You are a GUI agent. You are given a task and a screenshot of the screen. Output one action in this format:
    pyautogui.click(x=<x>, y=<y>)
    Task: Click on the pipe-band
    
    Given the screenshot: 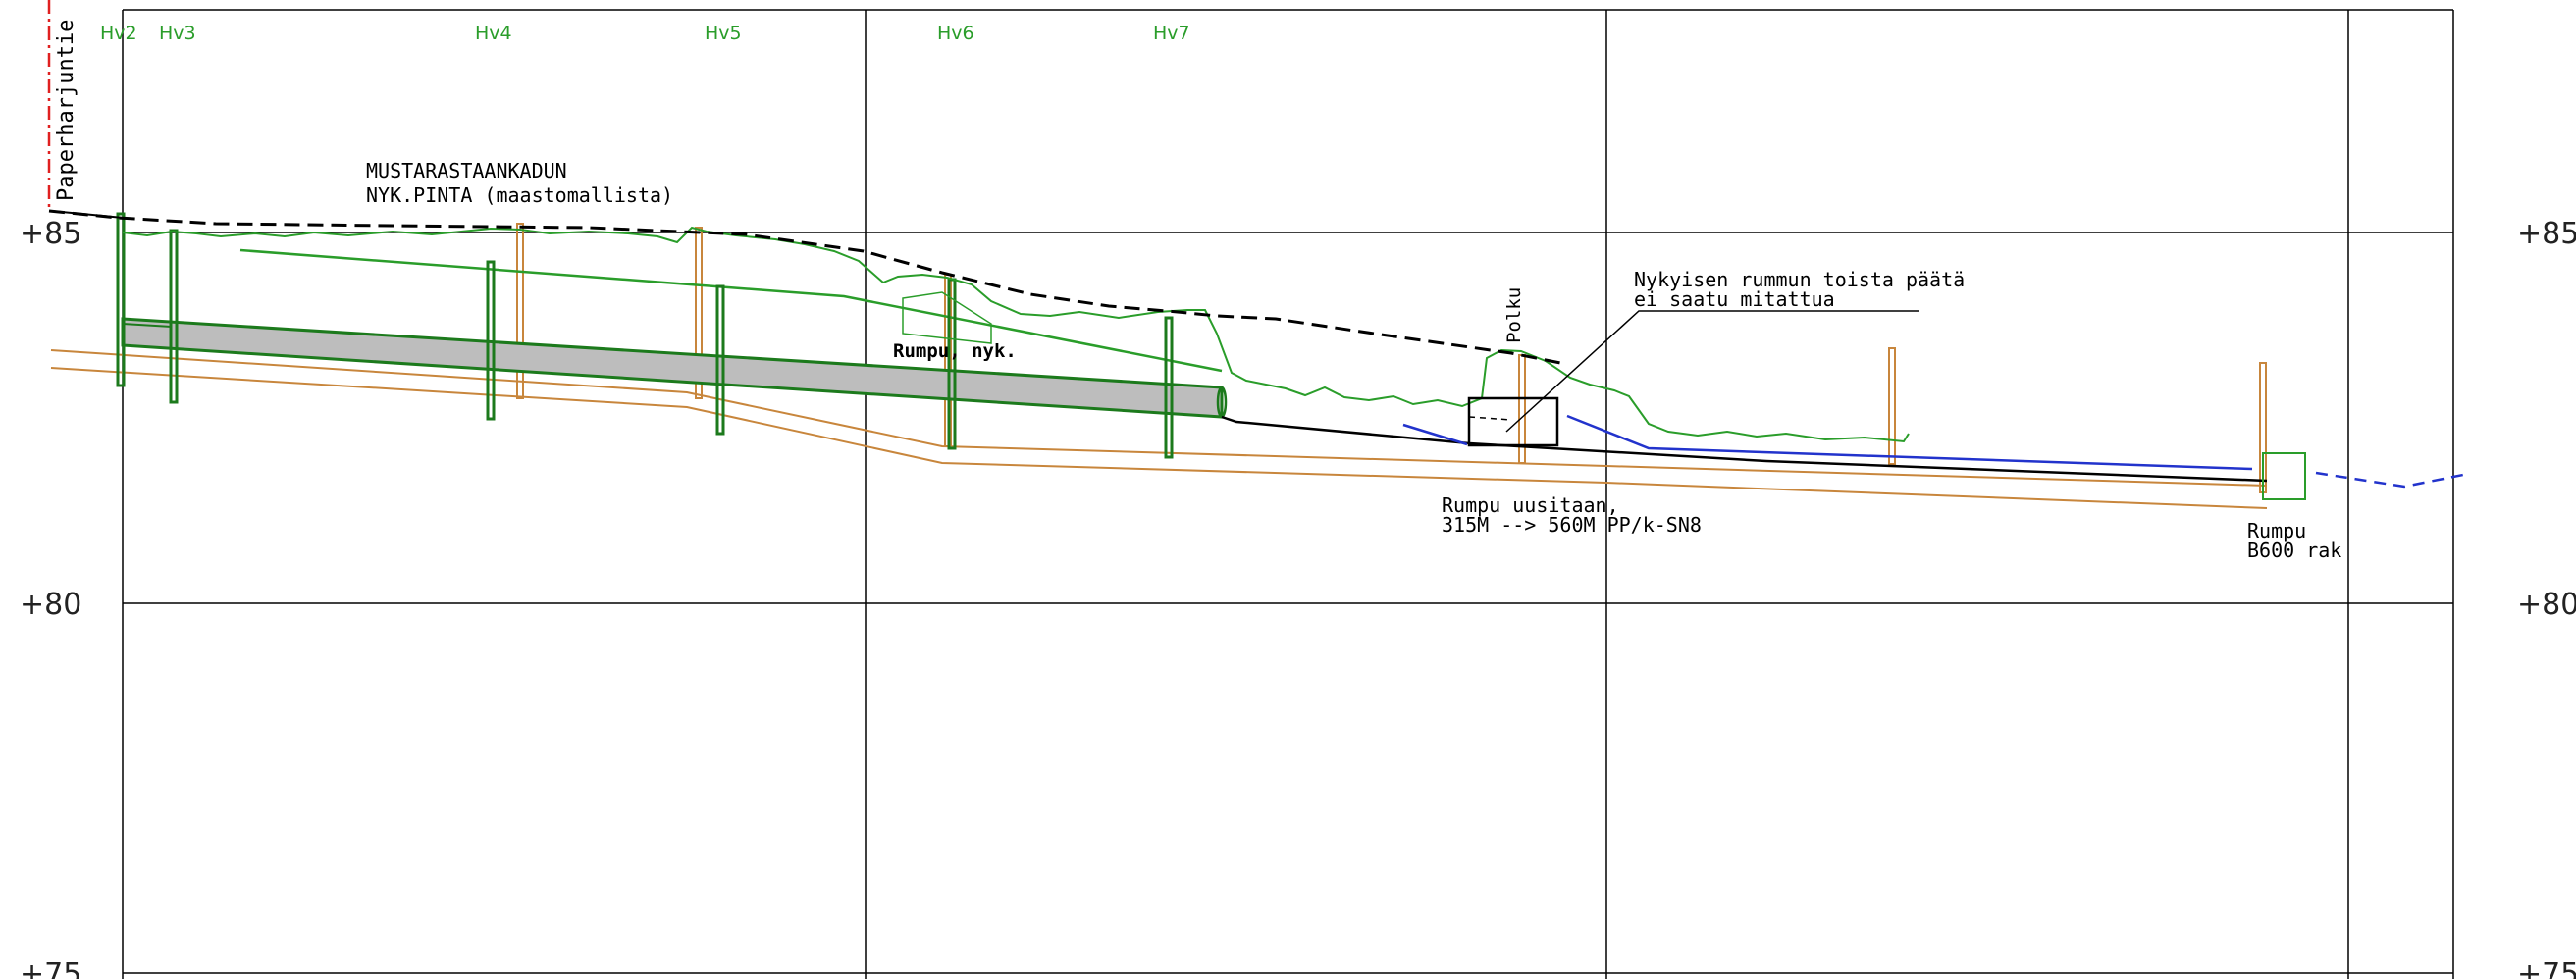 What is the action you would take?
    pyautogui.click(x=672, y=368)
    